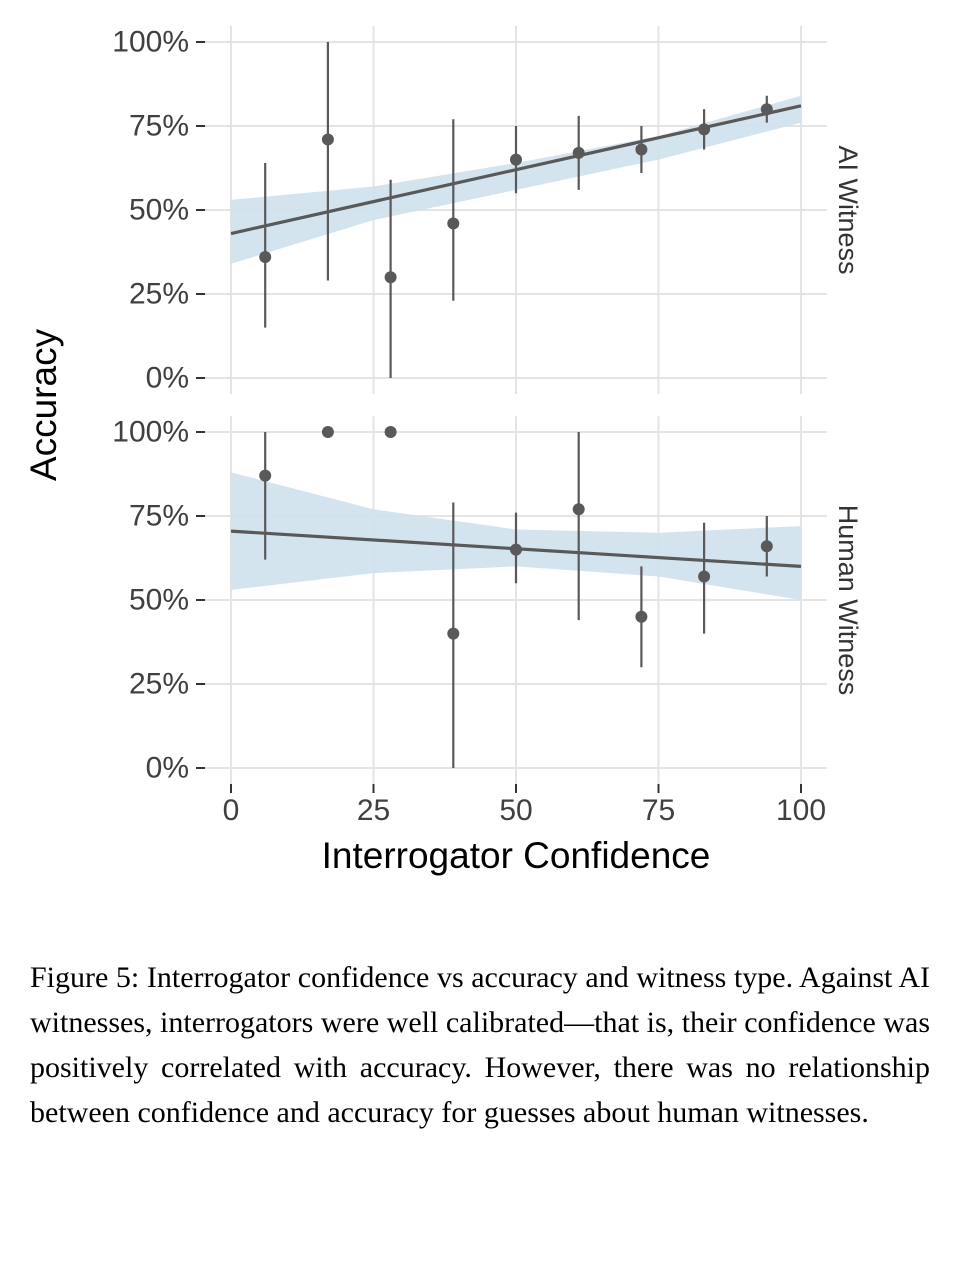  I want to click on x-axis-title: Interrogator Confidence, so click(516, 855).